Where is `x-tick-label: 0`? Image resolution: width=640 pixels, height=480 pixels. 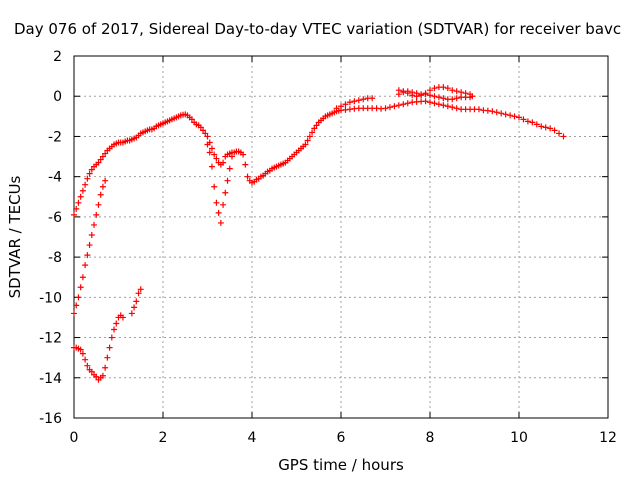 x-tick-label: 0 is located at coordinates (74, 438).